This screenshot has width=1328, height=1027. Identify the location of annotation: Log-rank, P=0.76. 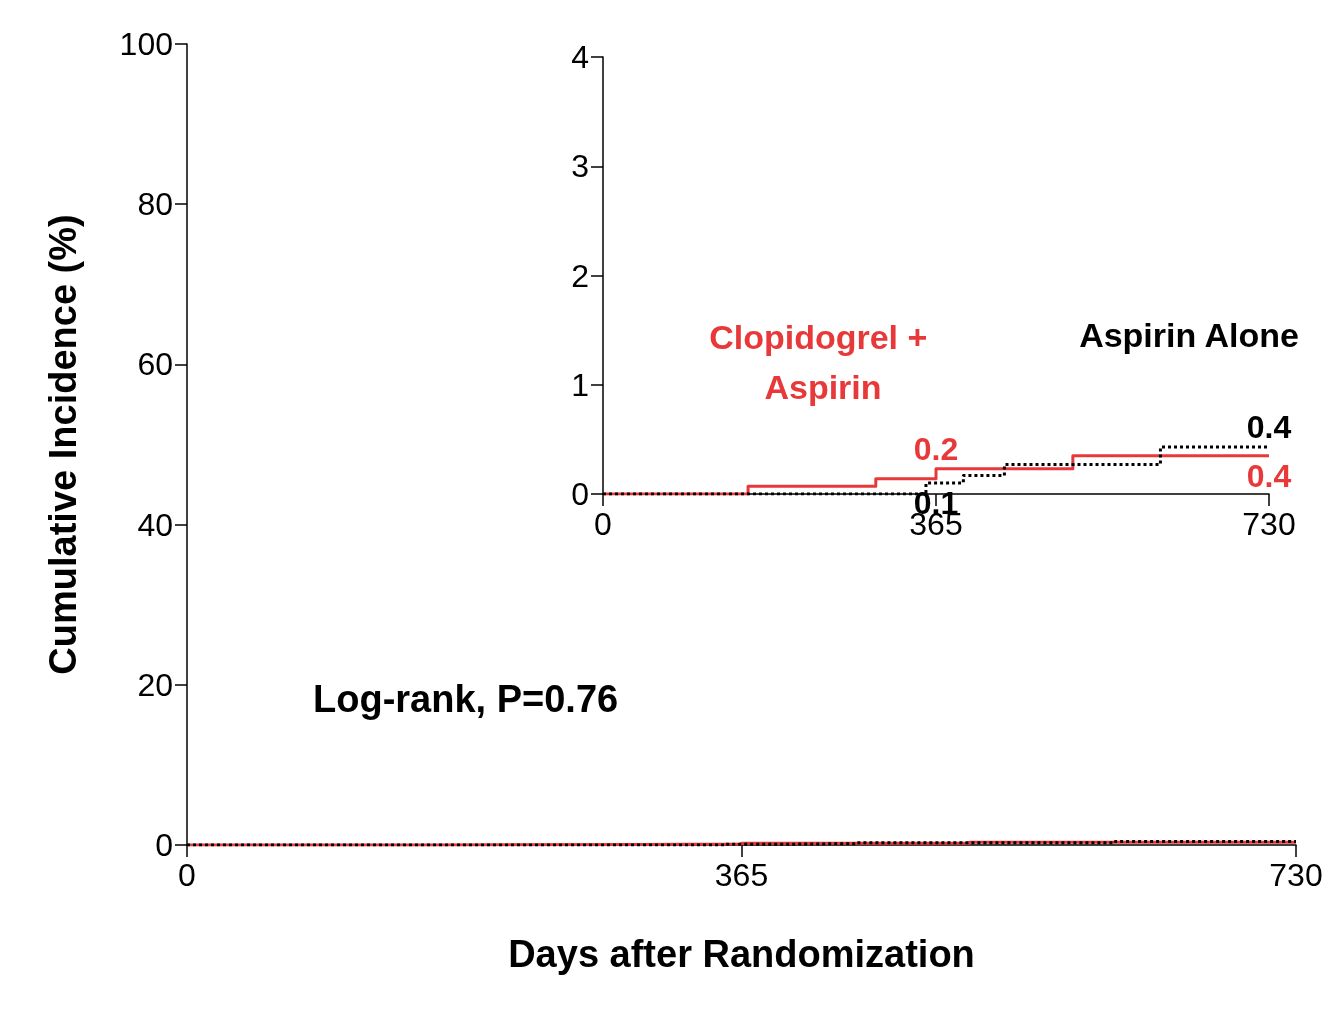
(466, 699).